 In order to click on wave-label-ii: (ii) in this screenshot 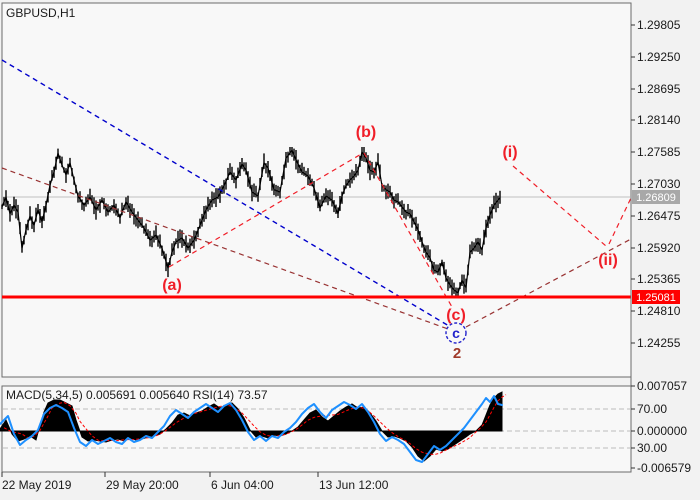, I will do `click(608, 260)`.